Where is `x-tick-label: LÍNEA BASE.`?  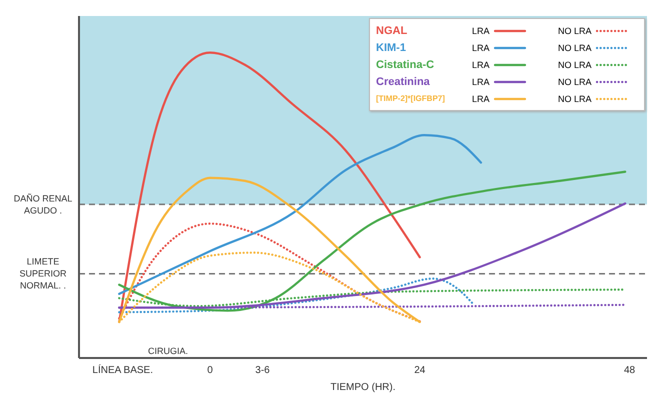
x-tick-label: LÍNEA BASE. is located at coordinates (122, 370).